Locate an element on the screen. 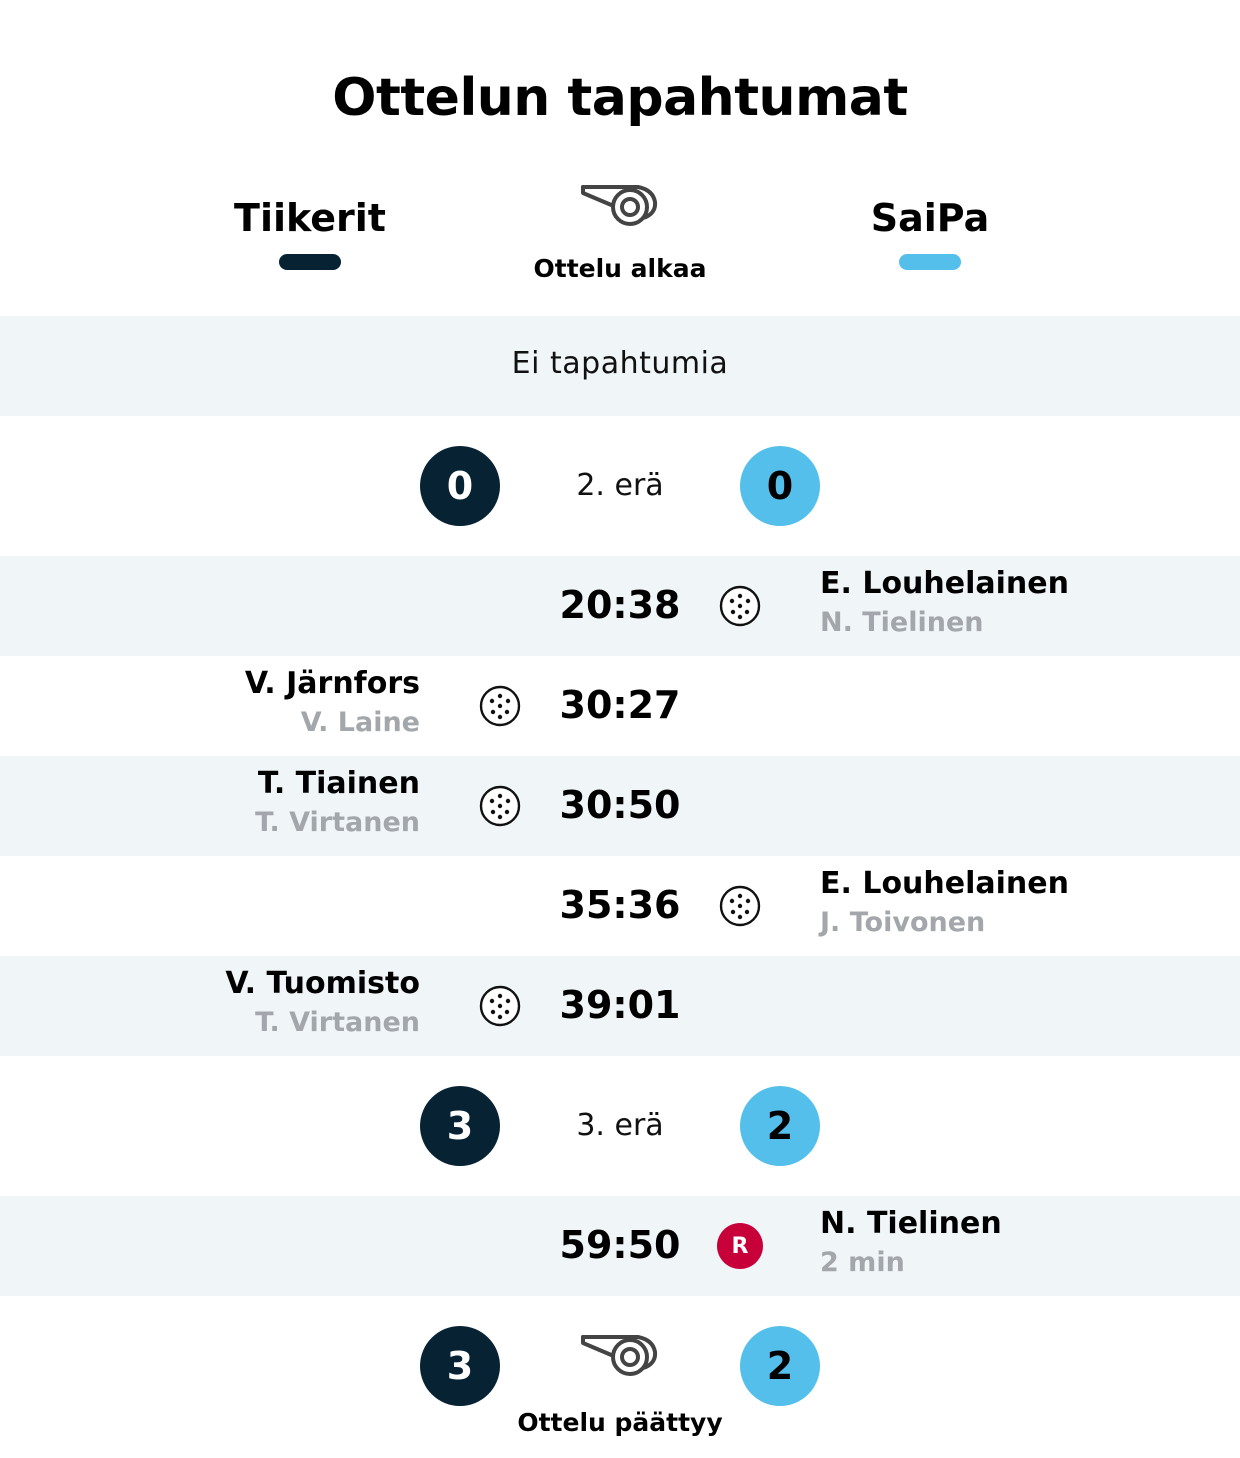  event-time: 39:01 is located at coordinates (620, 1005).